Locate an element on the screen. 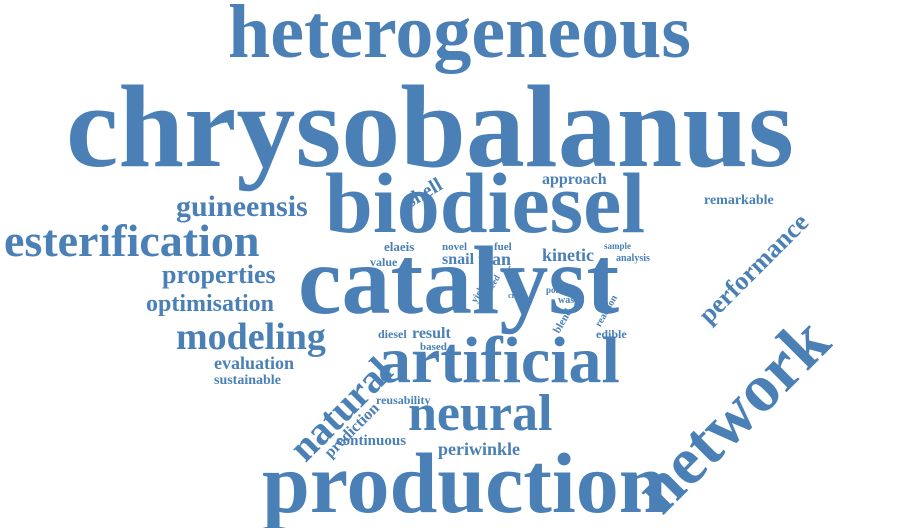  word-novel: novel is located at coordinates (455, 247).